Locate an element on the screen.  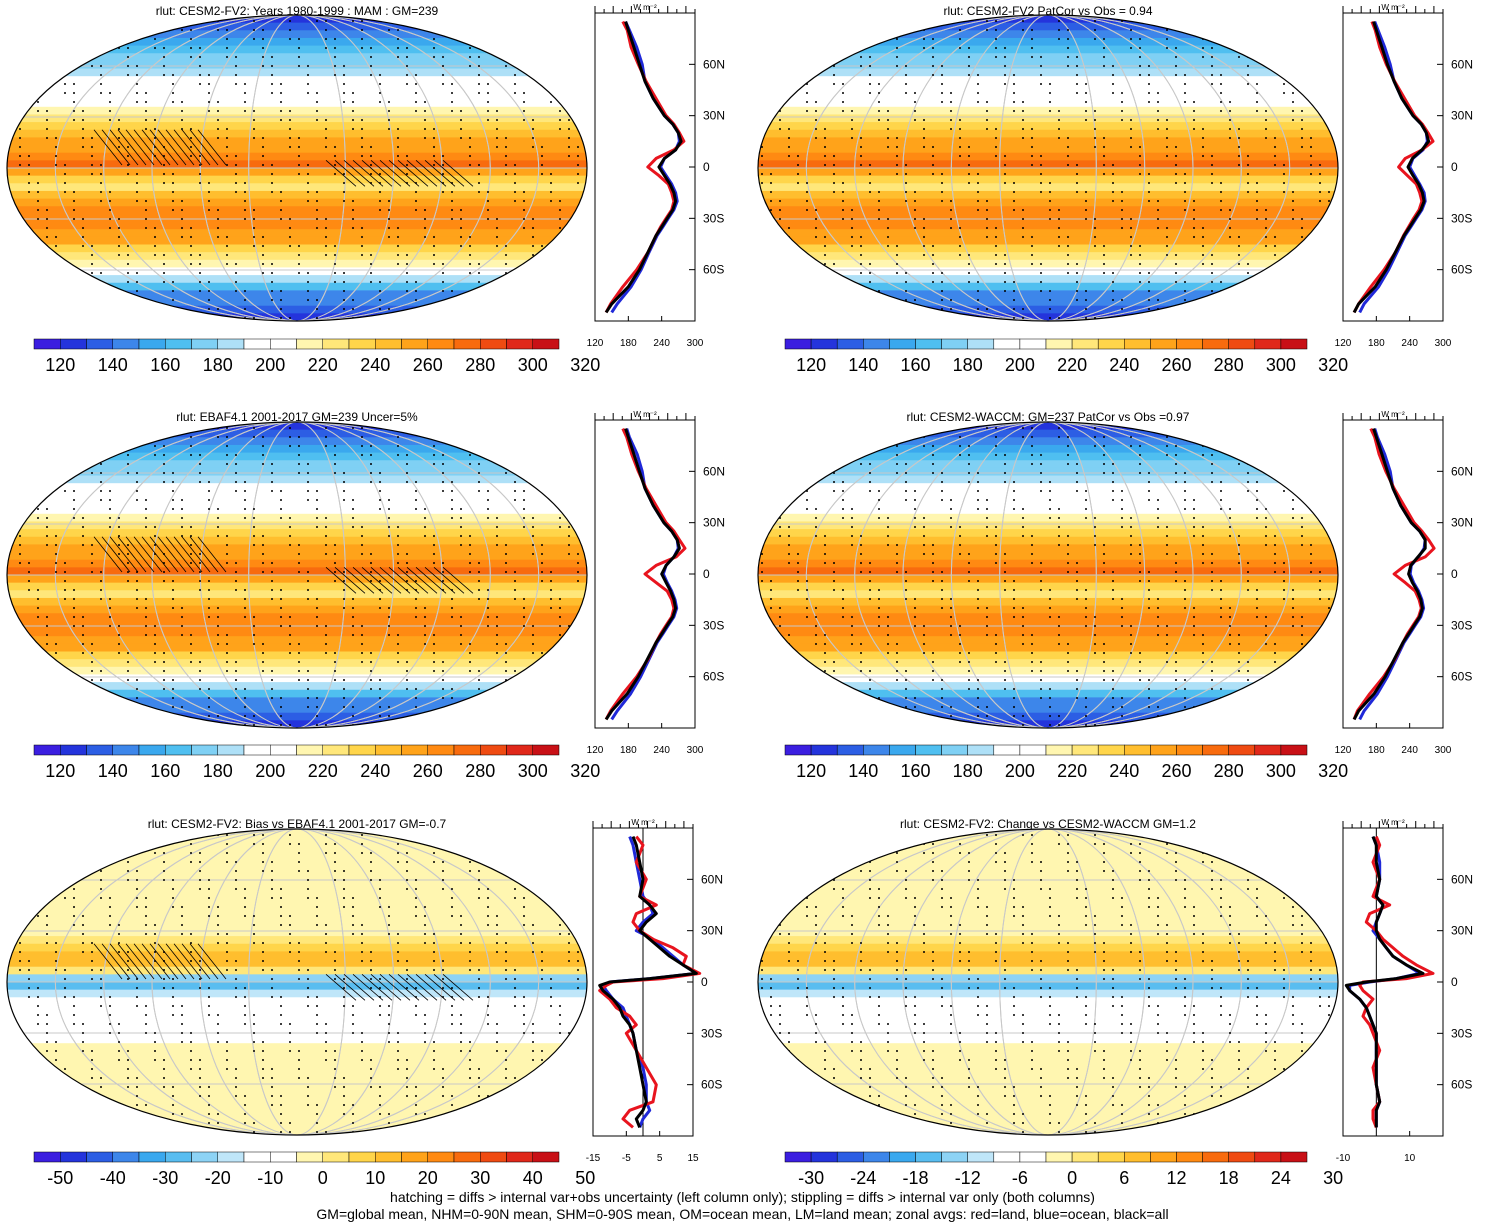
colorbar-label: -24 is located at coordinates (863, 1178).